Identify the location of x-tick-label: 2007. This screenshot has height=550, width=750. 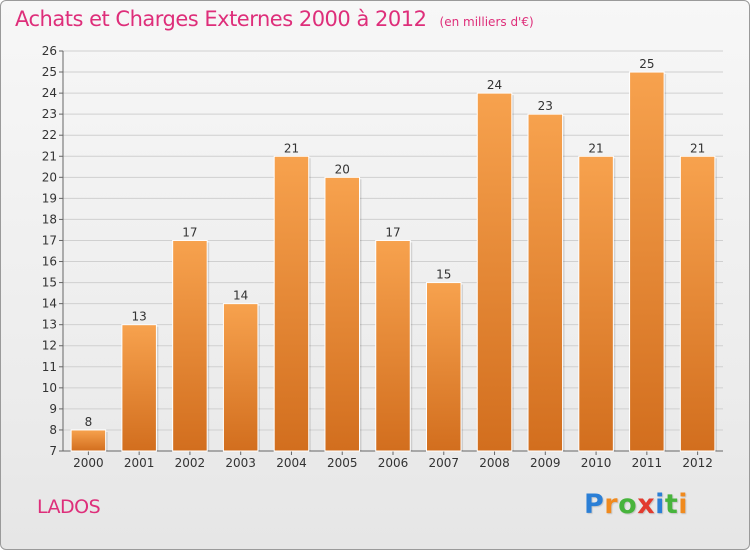
(443, 463).